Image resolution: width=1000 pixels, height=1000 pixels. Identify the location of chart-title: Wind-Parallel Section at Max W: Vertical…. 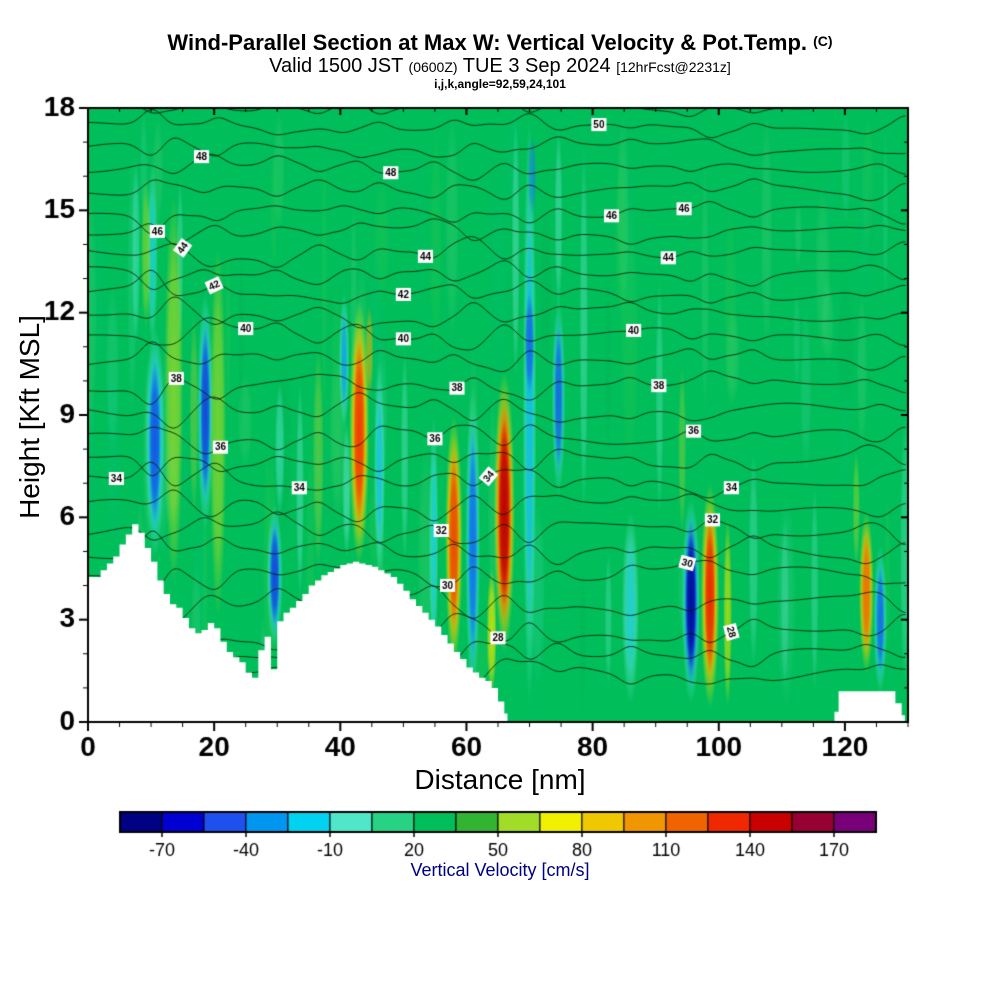
(500, 43).